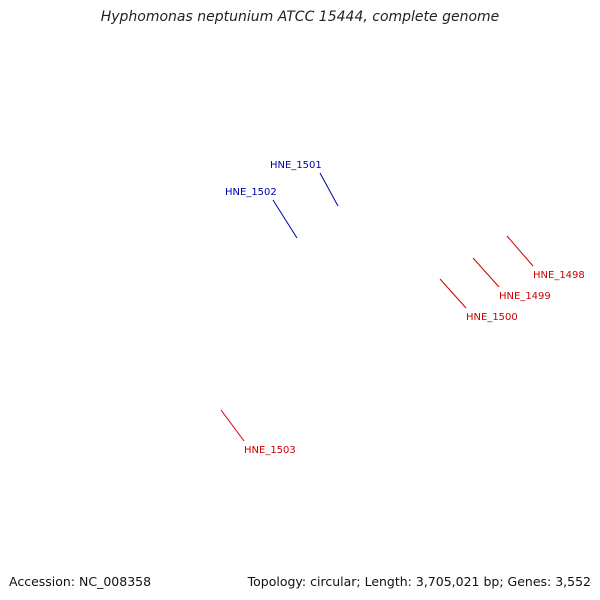 The height and width of the screenshot is (600, 600). What do you see at coordinates (559, 275) in the screenshot?
I see `gene-label-hne_1498: HNE_1498` at bounding box center [559, 275].